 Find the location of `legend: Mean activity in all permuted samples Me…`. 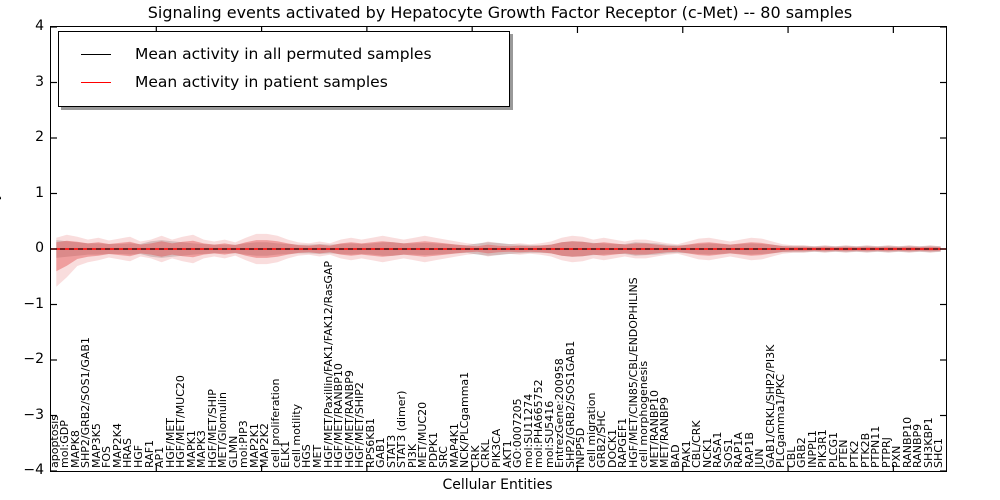

legend: Mean activity in all permuted samples Me… is located at coordinates (284, 69).